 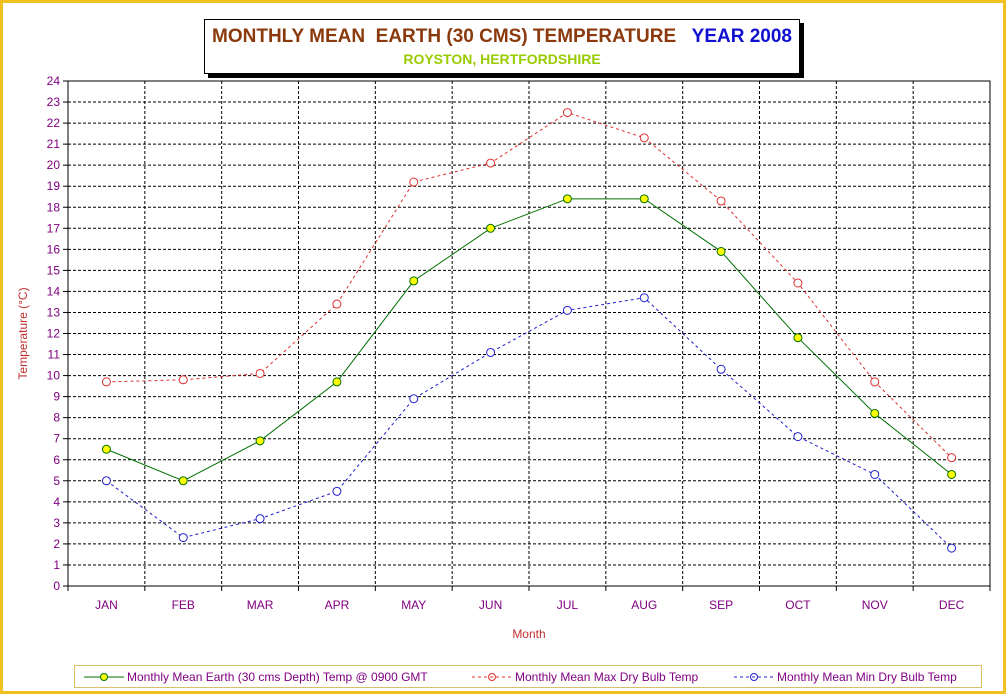 What do you see at coordinates (867, 676) in the screenshot?
I see `legend-label-min: Monthly Mean Min Dry Bulb Temp` at bounding box center [867, 676].